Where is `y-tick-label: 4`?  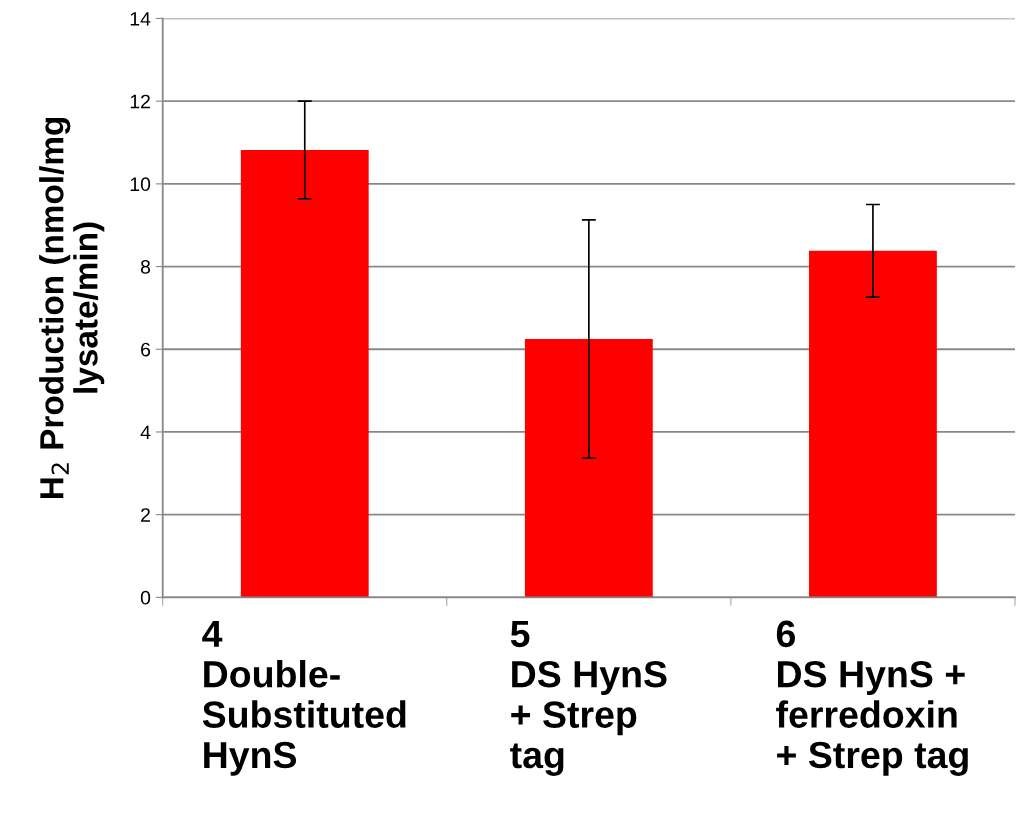
y-tick-label: 4 is located at coordinates (145, 432).